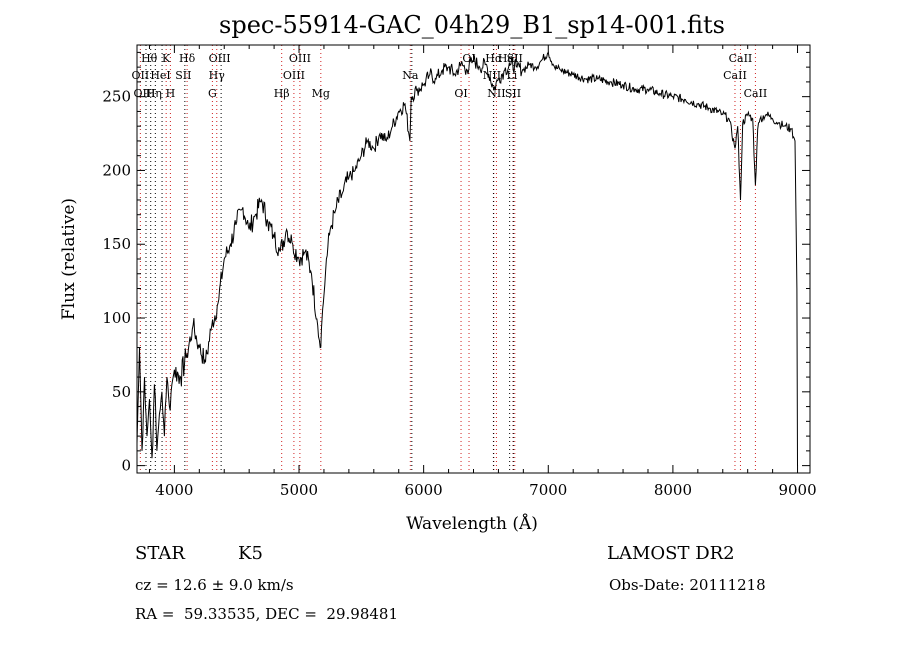 The height and width of the screenshot is (650, 900). What do you see at coordinates (116, 244) in the screenshot?
I see `y-tick-label: 150` at bounding box center [116, 244].